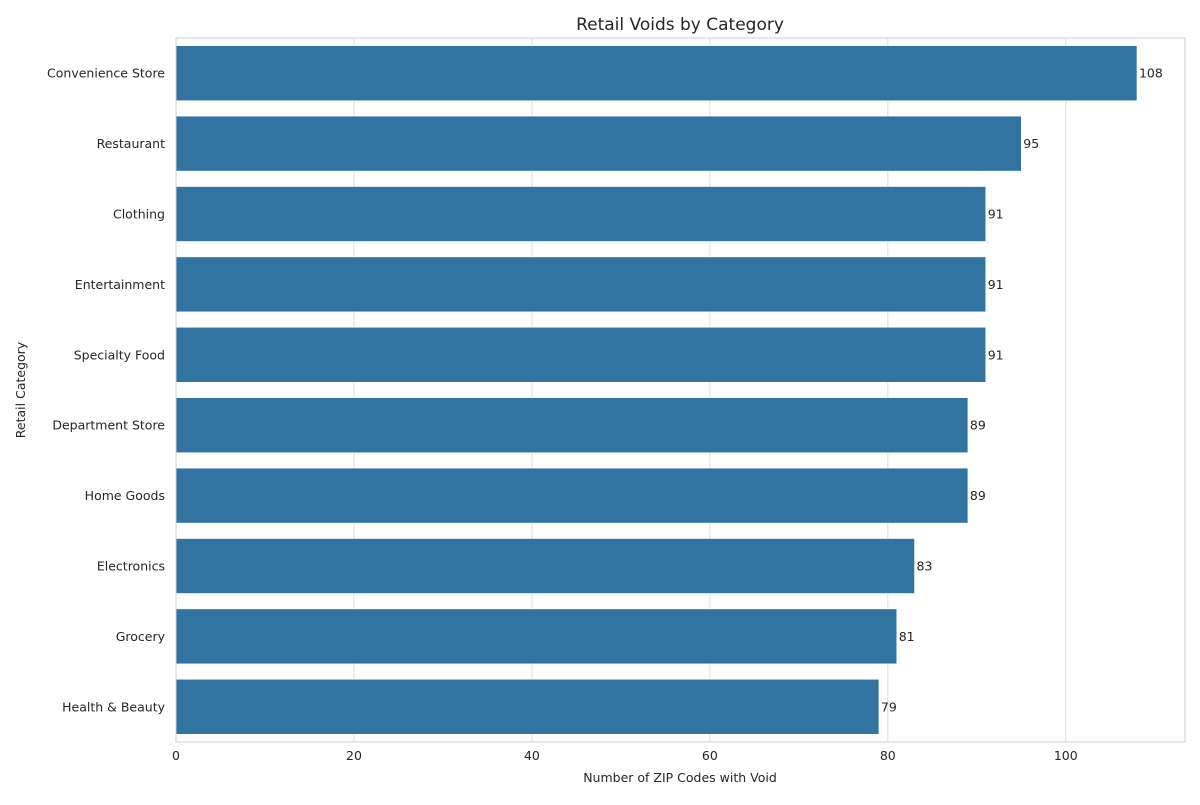 This screenshot has height=805, width=1200. I want to click on x-tick-label: 100, so click(1066, 755).